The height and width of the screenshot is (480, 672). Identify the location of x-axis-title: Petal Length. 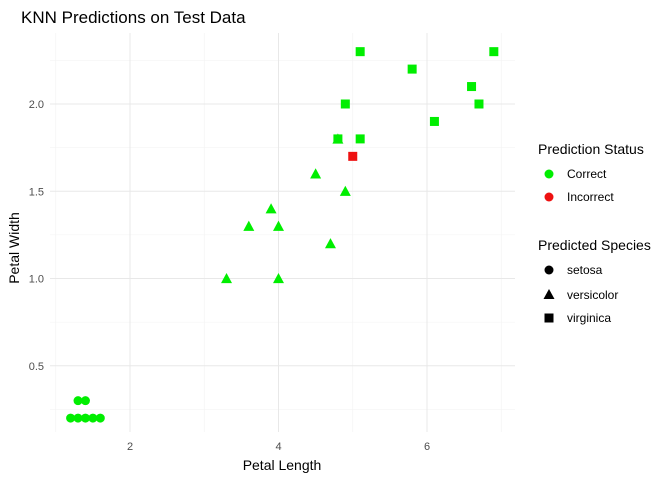
(282, 465).